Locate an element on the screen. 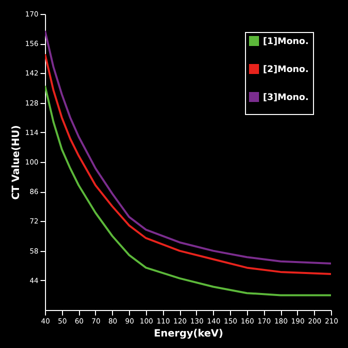 The width and height of the screenshot is (348, 348). y-axis-title: CT Value(HU) is located at coordinates (16, 162).